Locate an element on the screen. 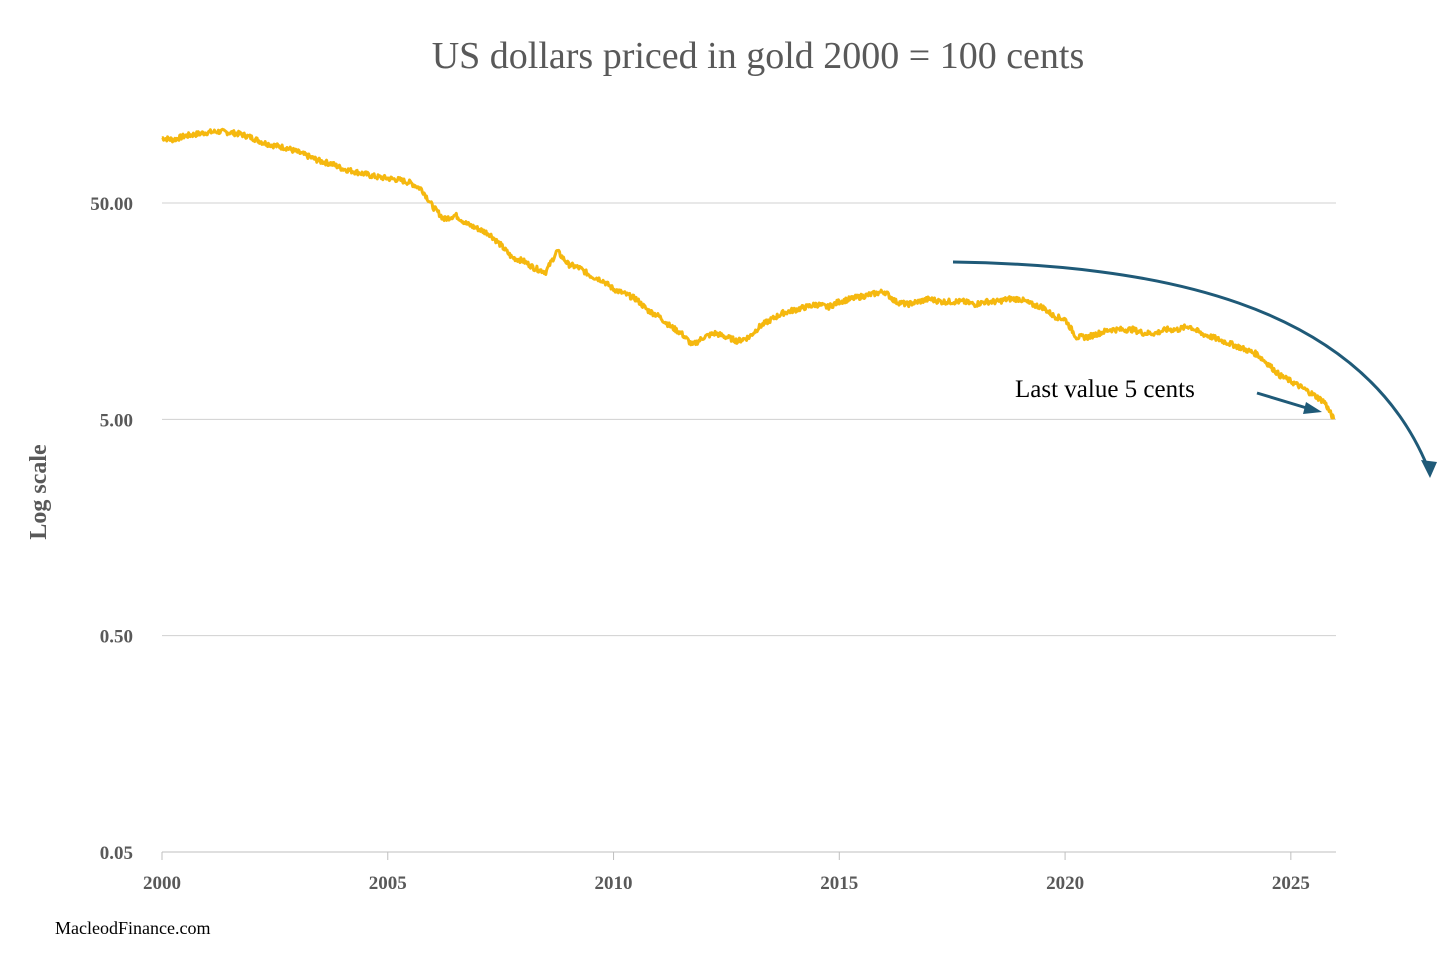  x-tick-labels: 2000 2005 2010 2015 2020 2025 is located at coordinates (726, 883).